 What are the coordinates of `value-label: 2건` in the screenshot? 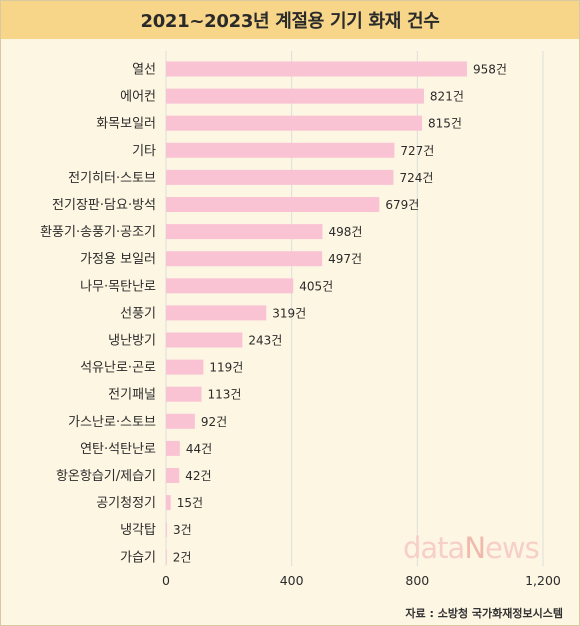 It's located at (182, 557).